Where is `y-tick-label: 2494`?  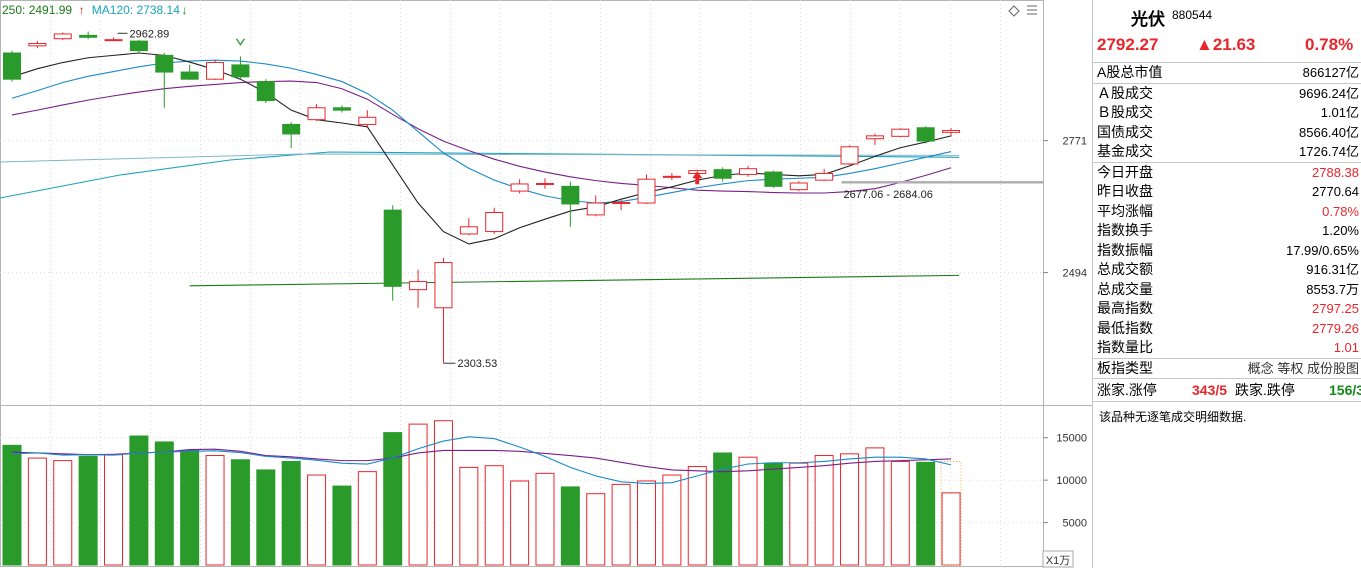 y-tick-label: 2494 is located at coordinates (1075, 274).